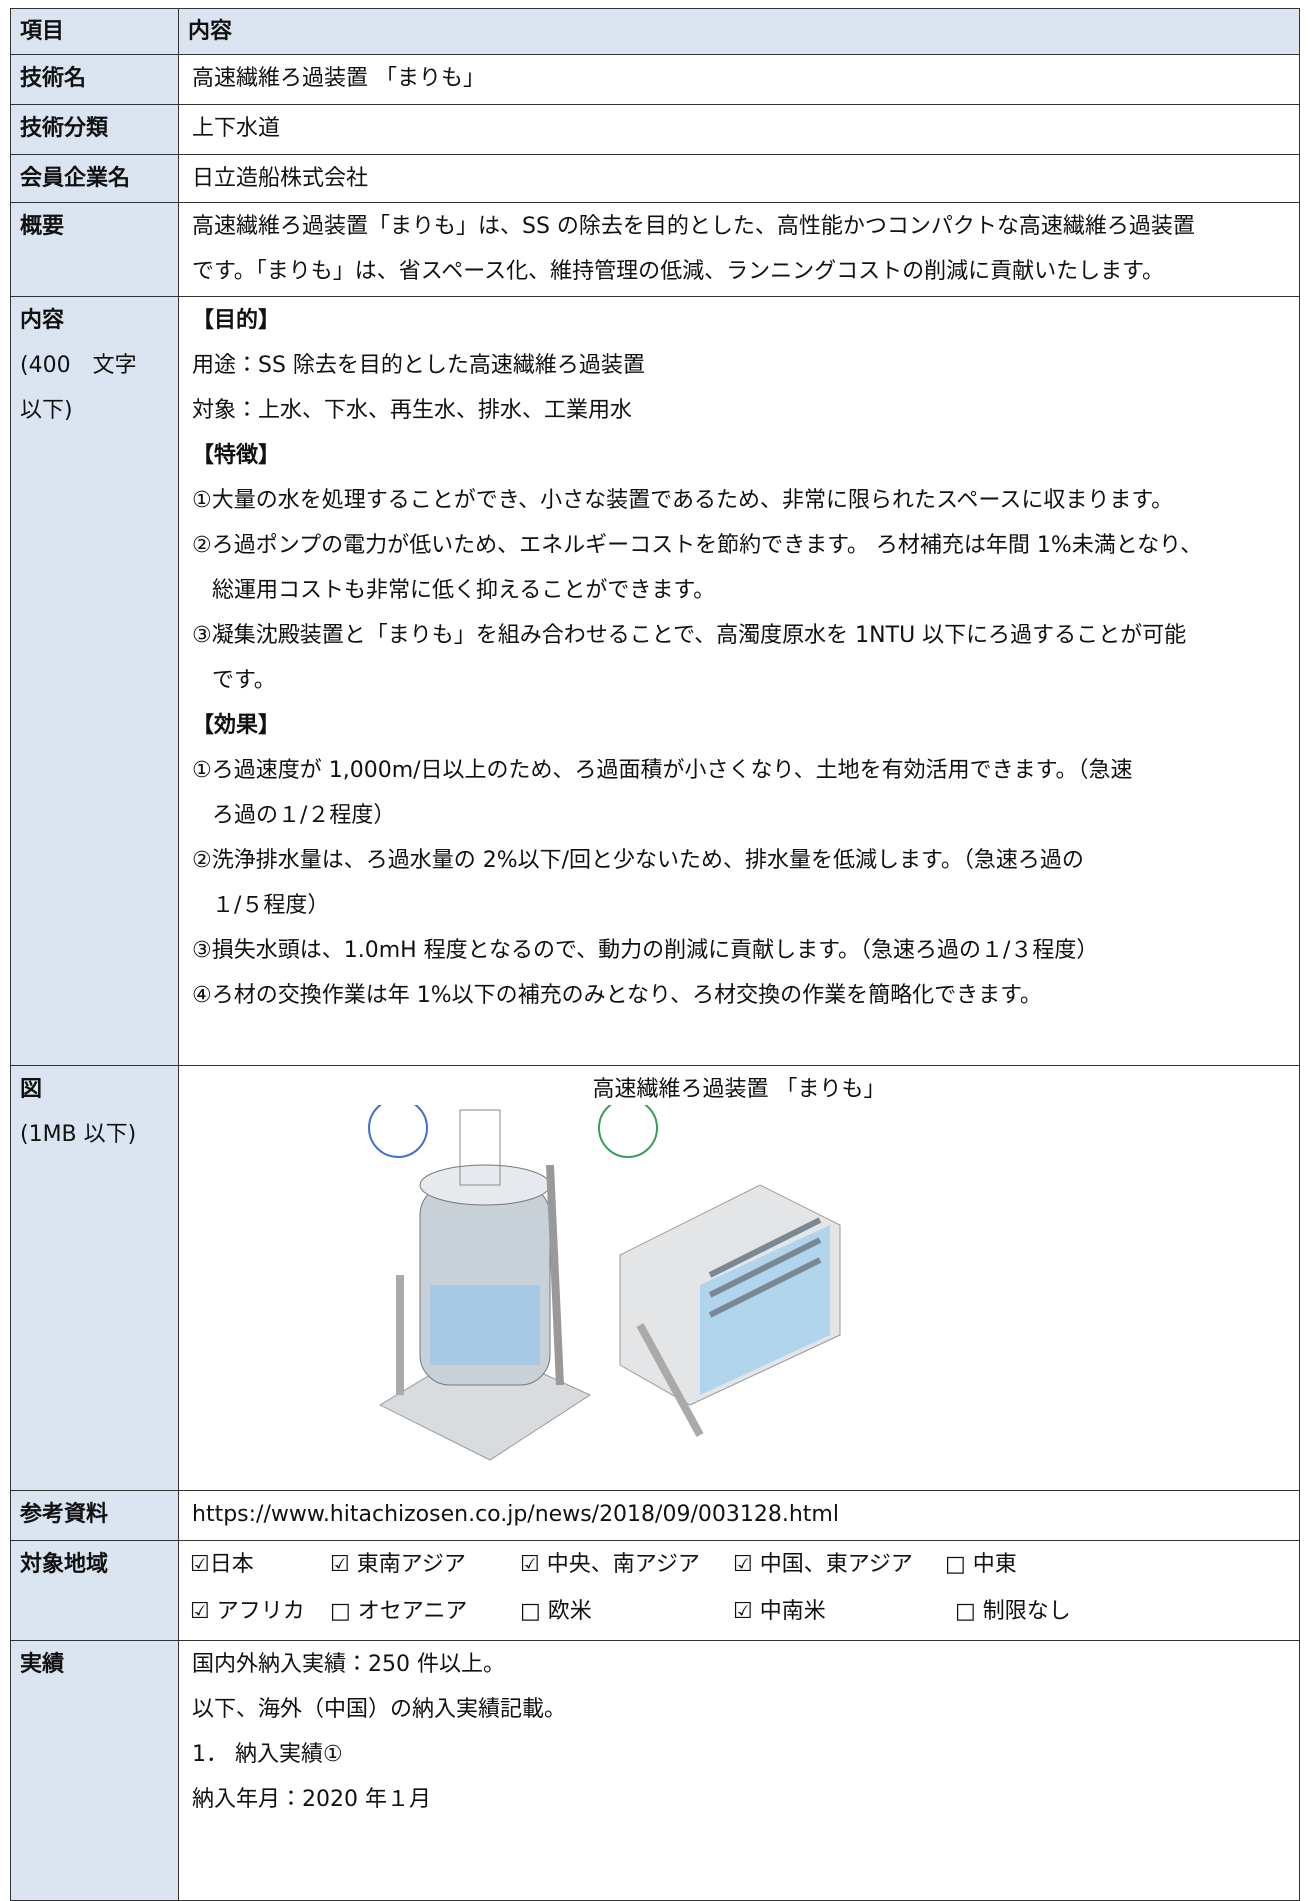 The height and width of the screenshot is (1901, 1310). What do you see at coordinates (53, 78) in the screenshot?
I see `row-label: 技術名` at bounding box center [53, 78].